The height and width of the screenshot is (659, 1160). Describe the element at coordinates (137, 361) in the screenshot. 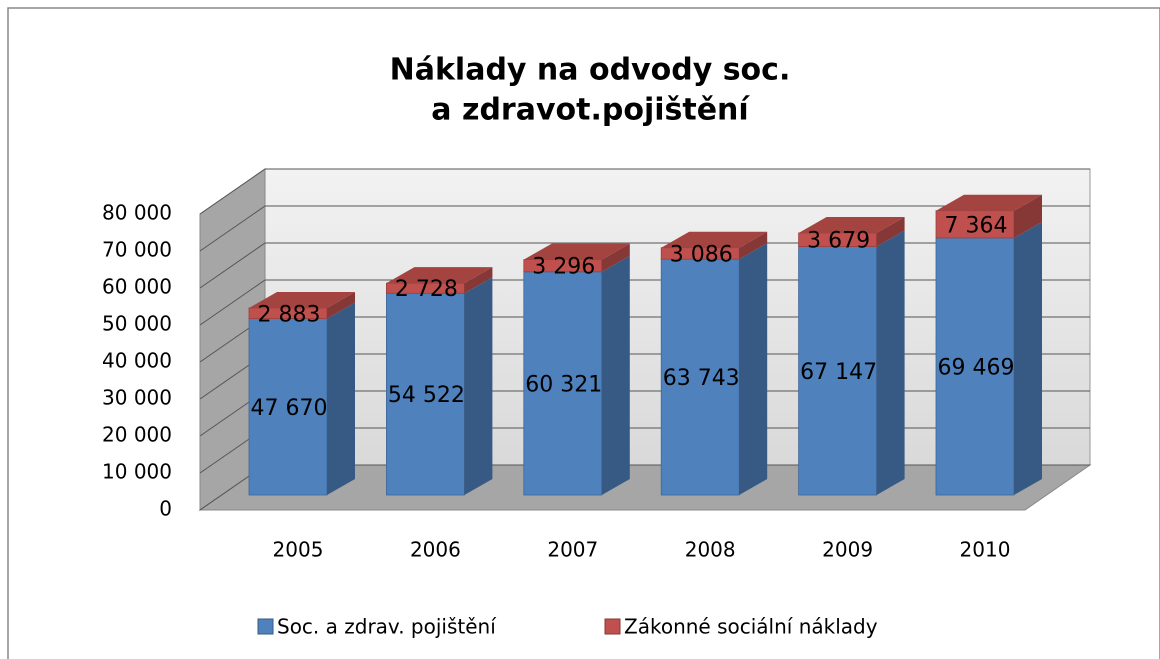

I see `y-tick-label: 40 000` at that location.